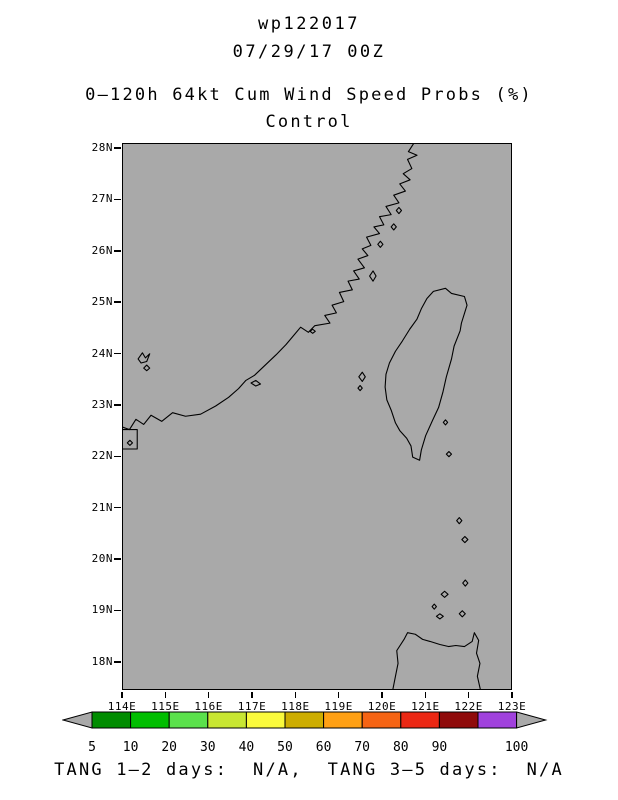 Image resolution: width=618 pixels, height=800 pixels. I want to click on lat-label: 21N, so click(102, 507).